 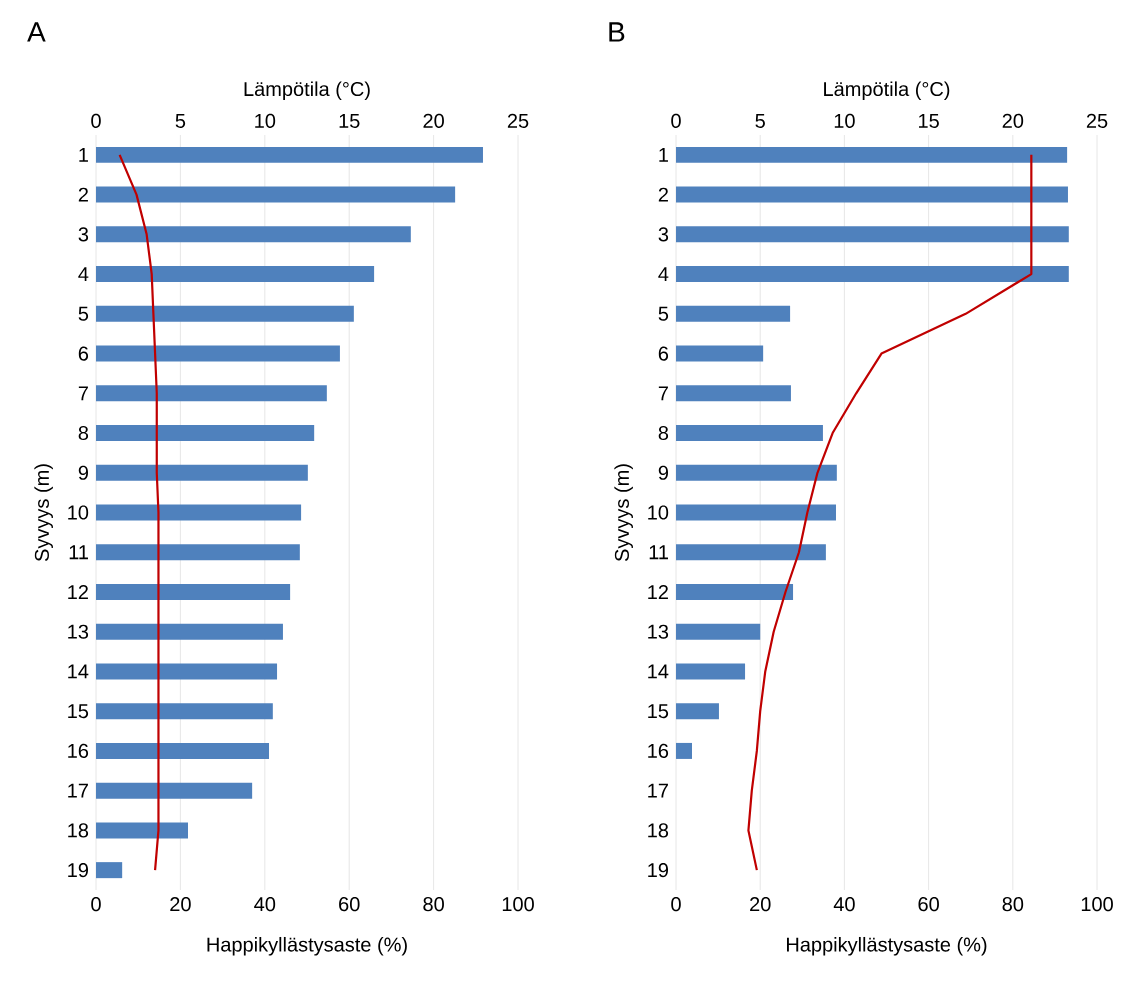 I want to click on chart-title: A, so click(x=36, y=32).